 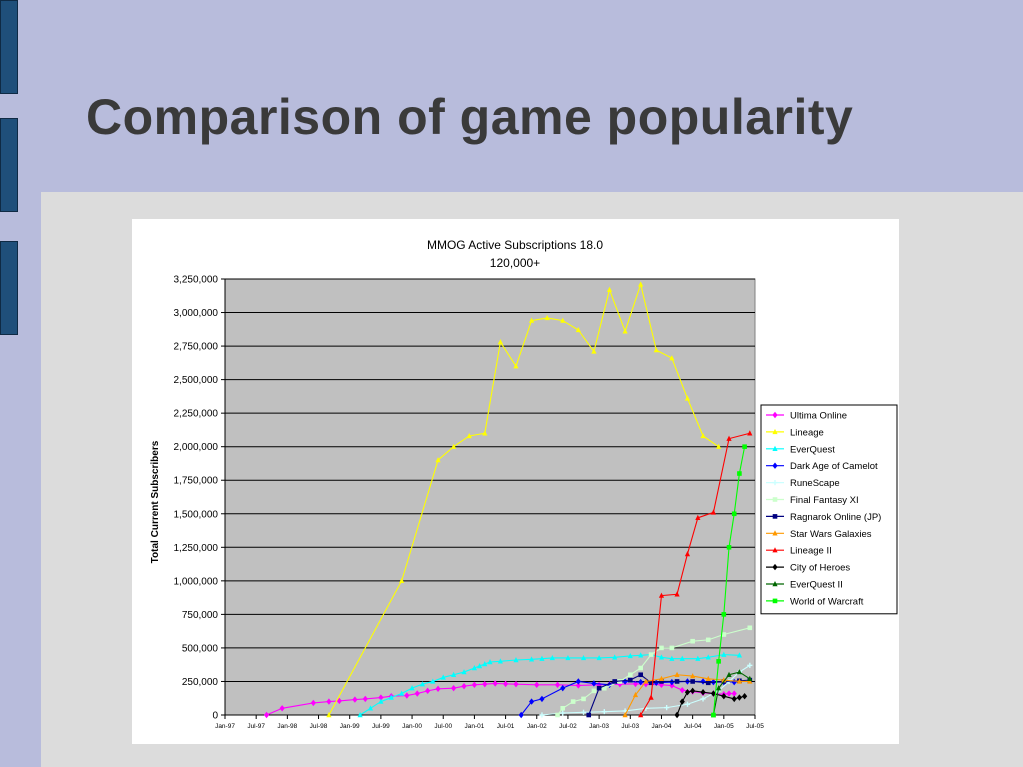 I want to click on legend-item: Final Fantasy XI, so click(x=812, y=500).